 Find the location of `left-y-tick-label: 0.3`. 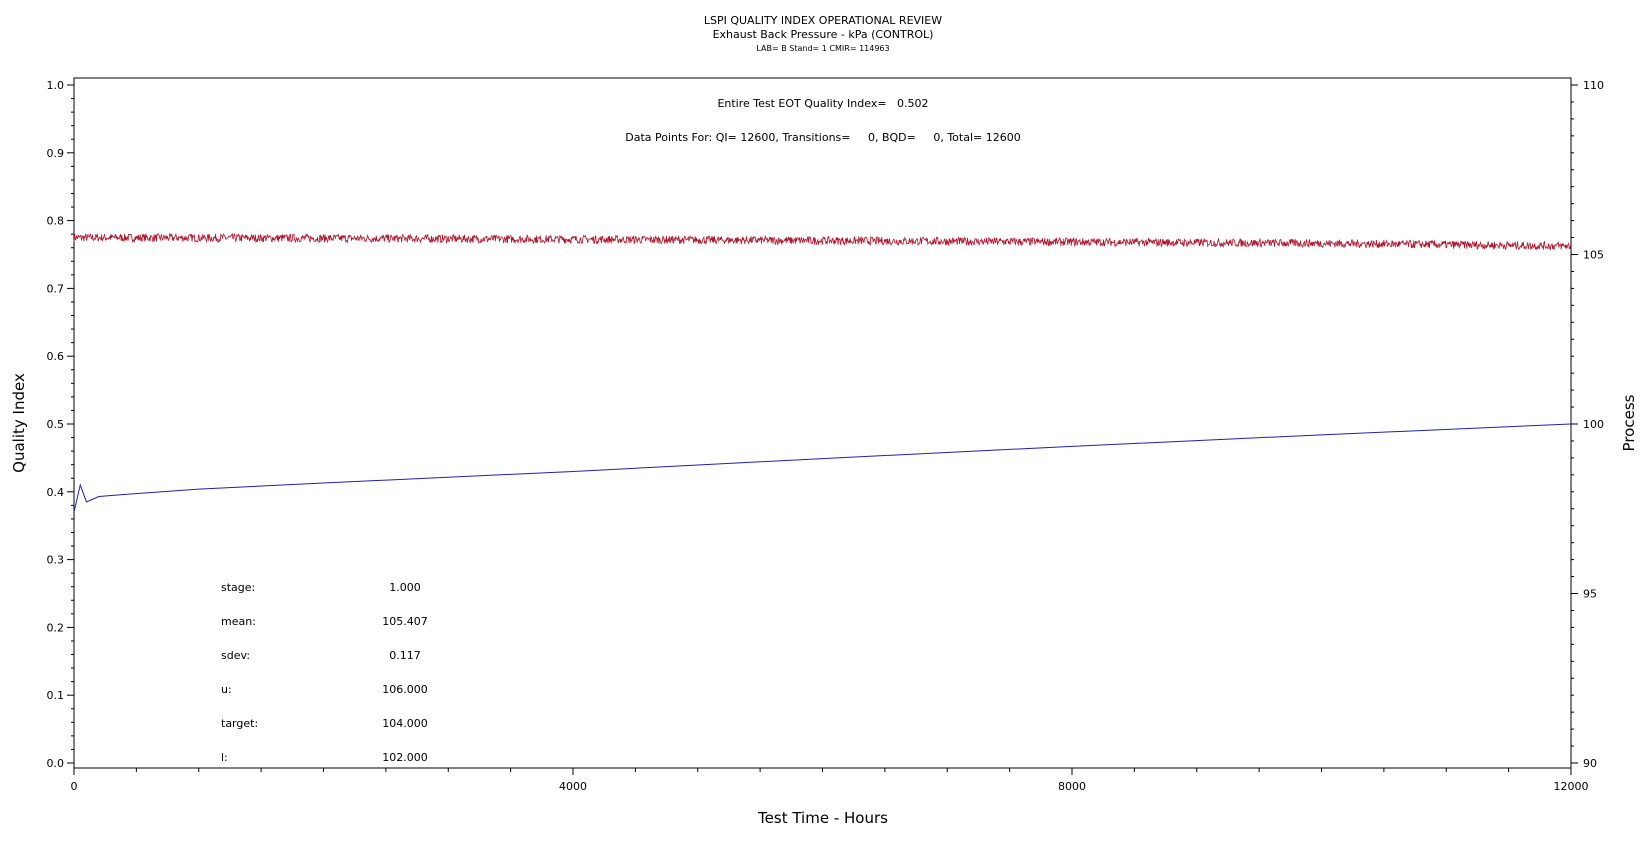

left-y-tick-label: 0.3 is located at coordinates (56, 560).